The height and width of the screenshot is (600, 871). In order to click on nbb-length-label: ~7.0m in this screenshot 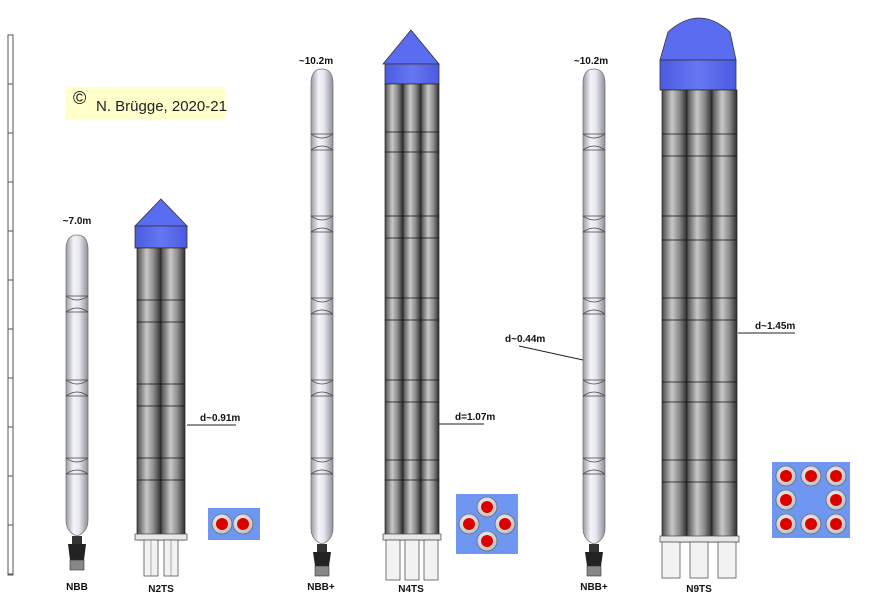, I will do `click(77, 221)`.